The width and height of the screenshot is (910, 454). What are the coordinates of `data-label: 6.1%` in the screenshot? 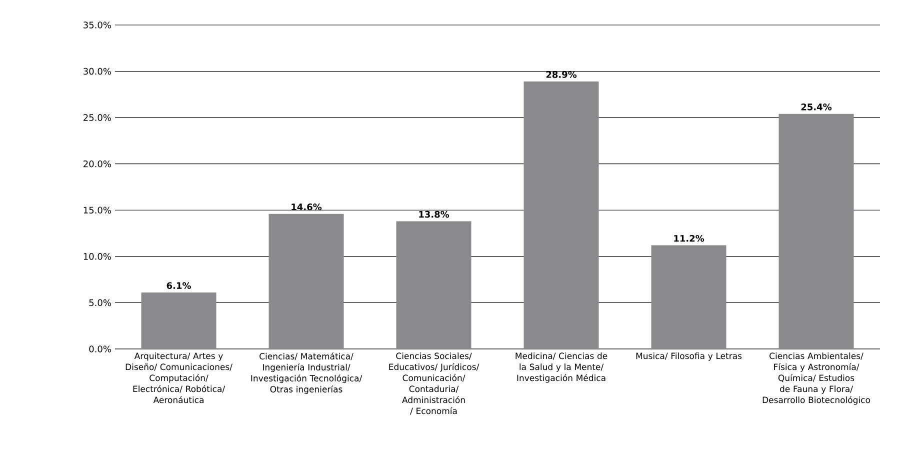 It's located at (178, 285).